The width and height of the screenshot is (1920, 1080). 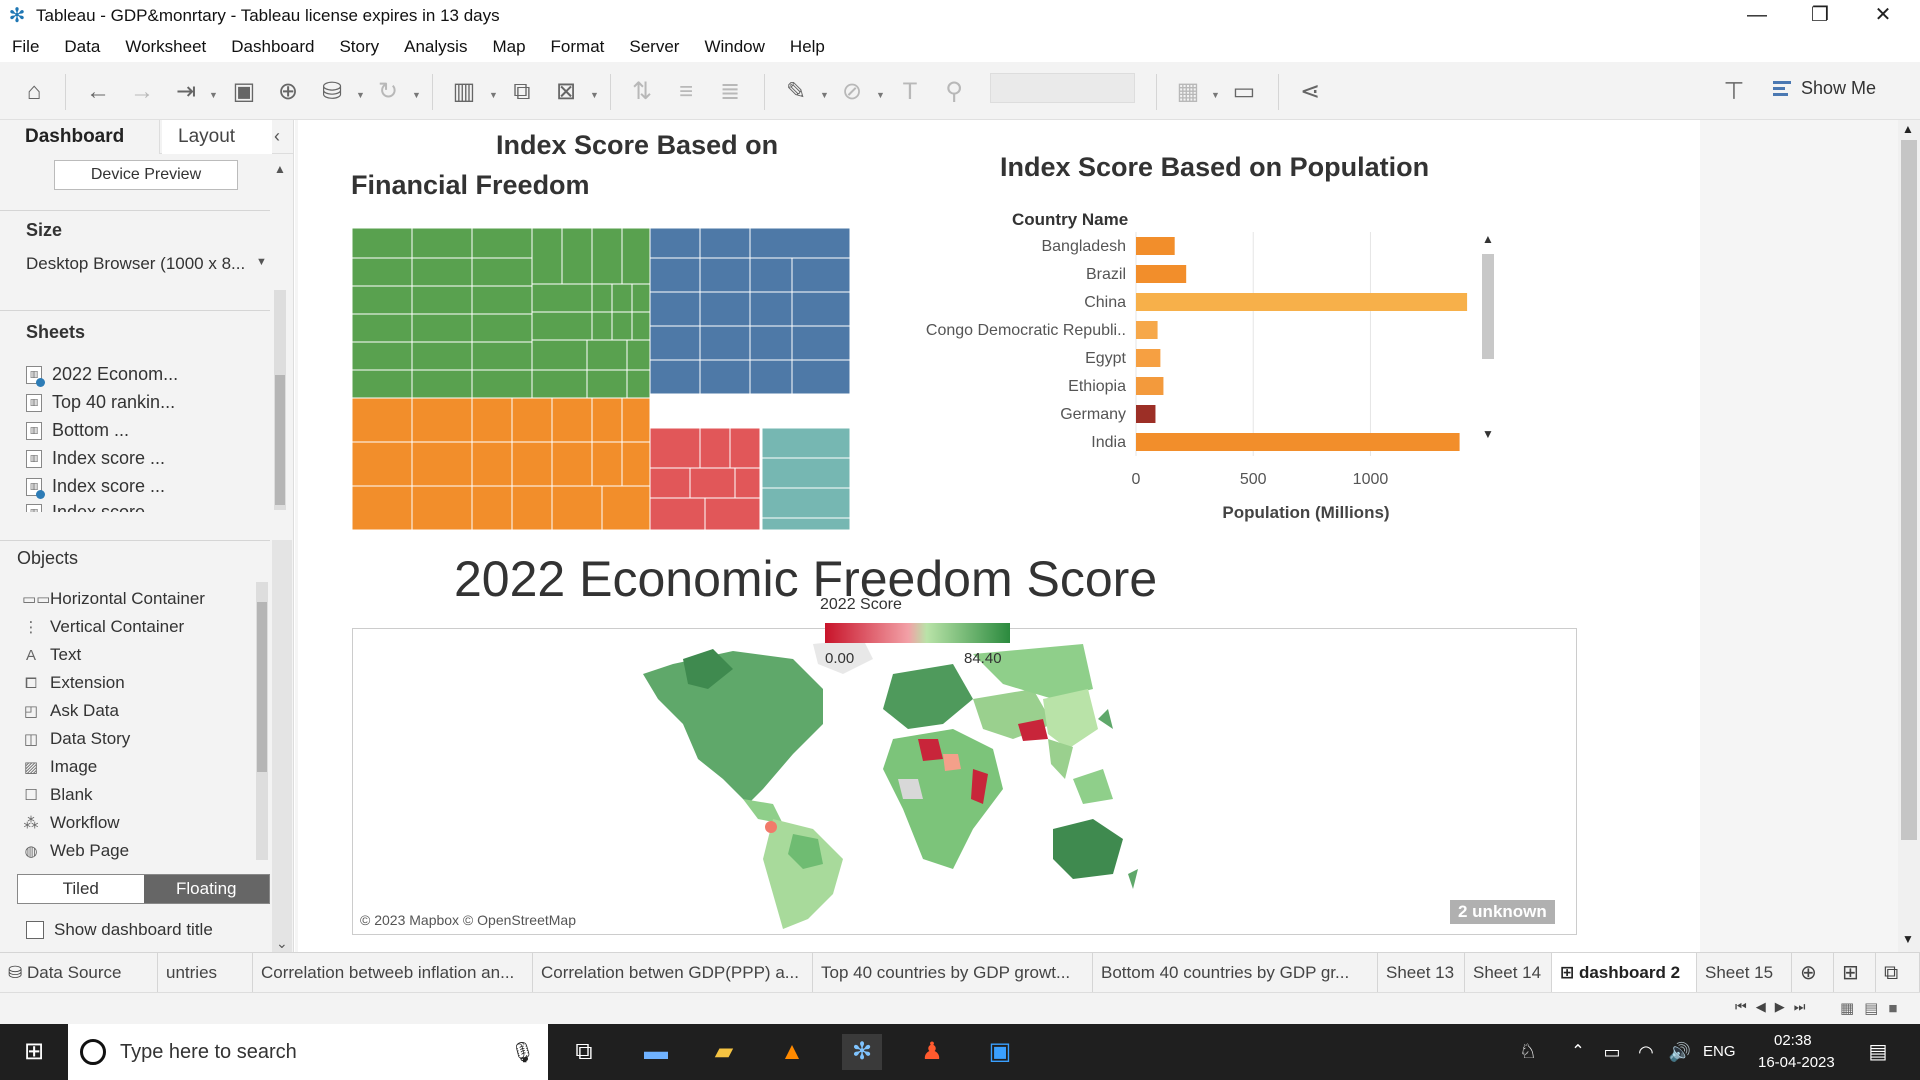 I want to click on taskbar-search: Type here to search 🎙, so click(x=308, y=1052).